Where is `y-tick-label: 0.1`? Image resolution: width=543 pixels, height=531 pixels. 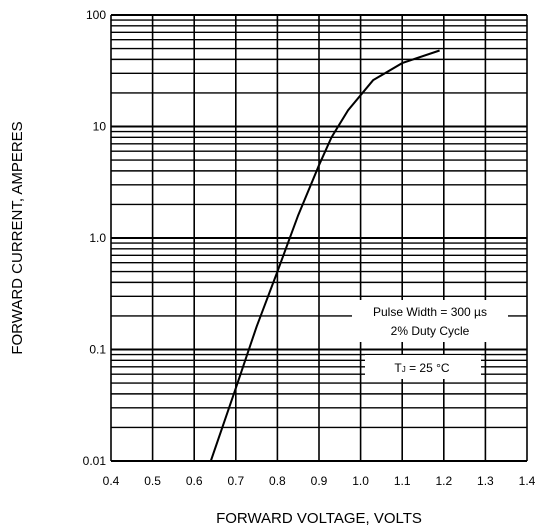
y-tick-label: 0.1 is located at coordinates (97, 350).